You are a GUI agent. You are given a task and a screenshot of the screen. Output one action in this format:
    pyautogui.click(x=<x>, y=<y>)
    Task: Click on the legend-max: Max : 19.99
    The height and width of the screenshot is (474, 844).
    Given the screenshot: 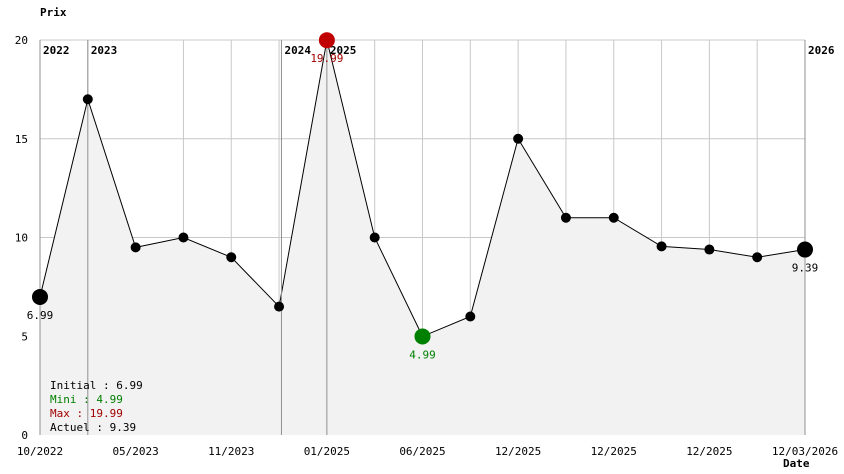 What is the action you would take?
    pyautogui.click(x=86, y=413)
    